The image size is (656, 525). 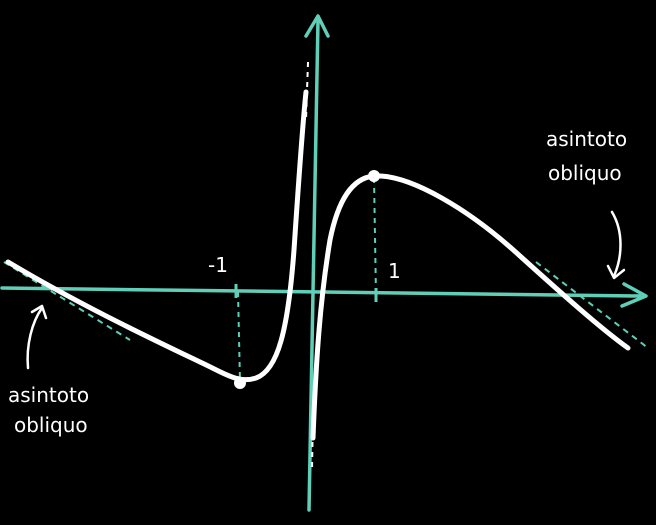 I want to click on y-axis, so click(x=313, y=265).